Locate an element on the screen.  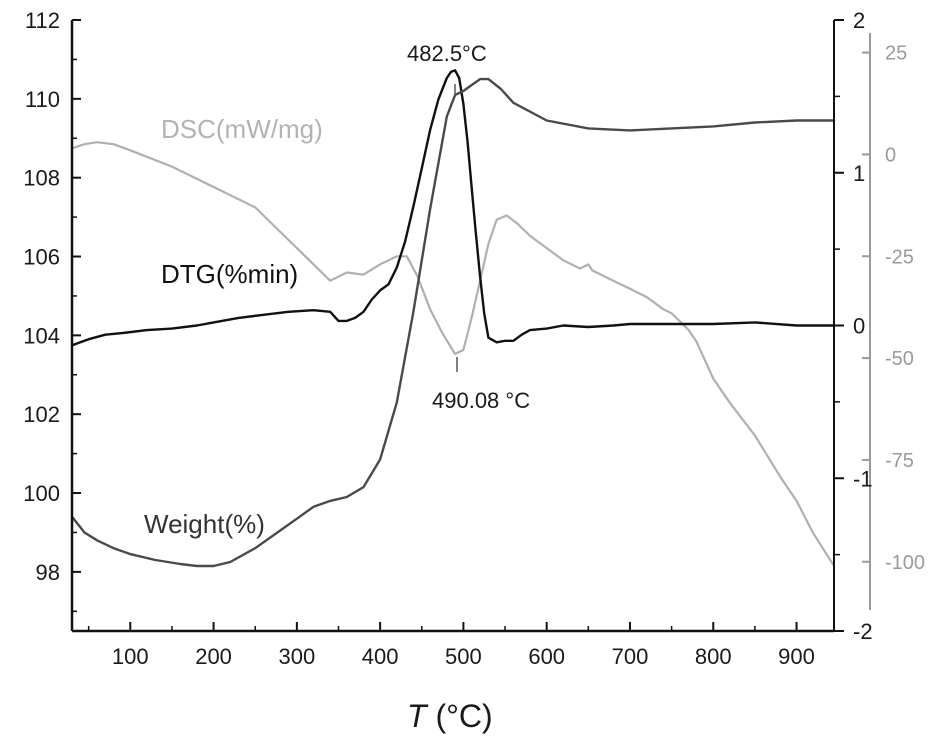
series-label-dtg: DTG(%min) is located at coordinates (229, 274).